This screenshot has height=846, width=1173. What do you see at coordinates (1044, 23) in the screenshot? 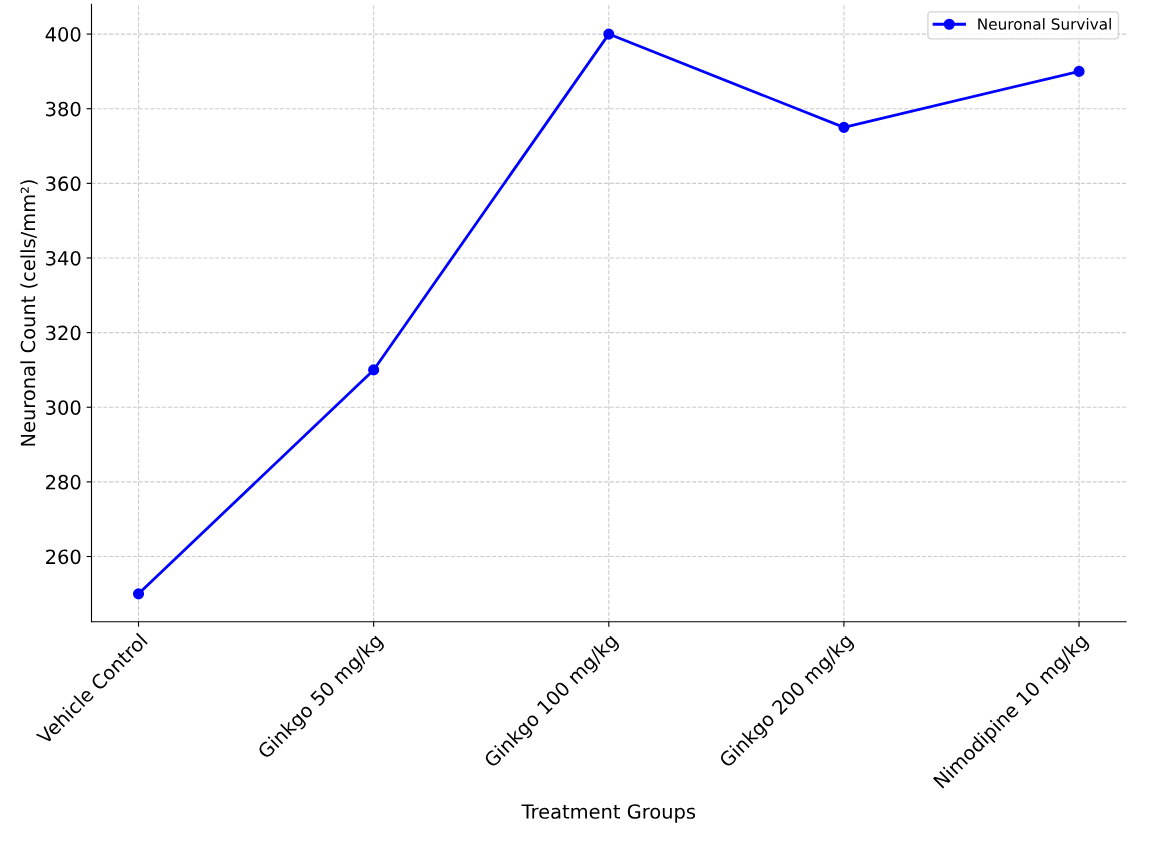
I see `legend-label: Neuronal Survival` at bounding box center [1044, 23].